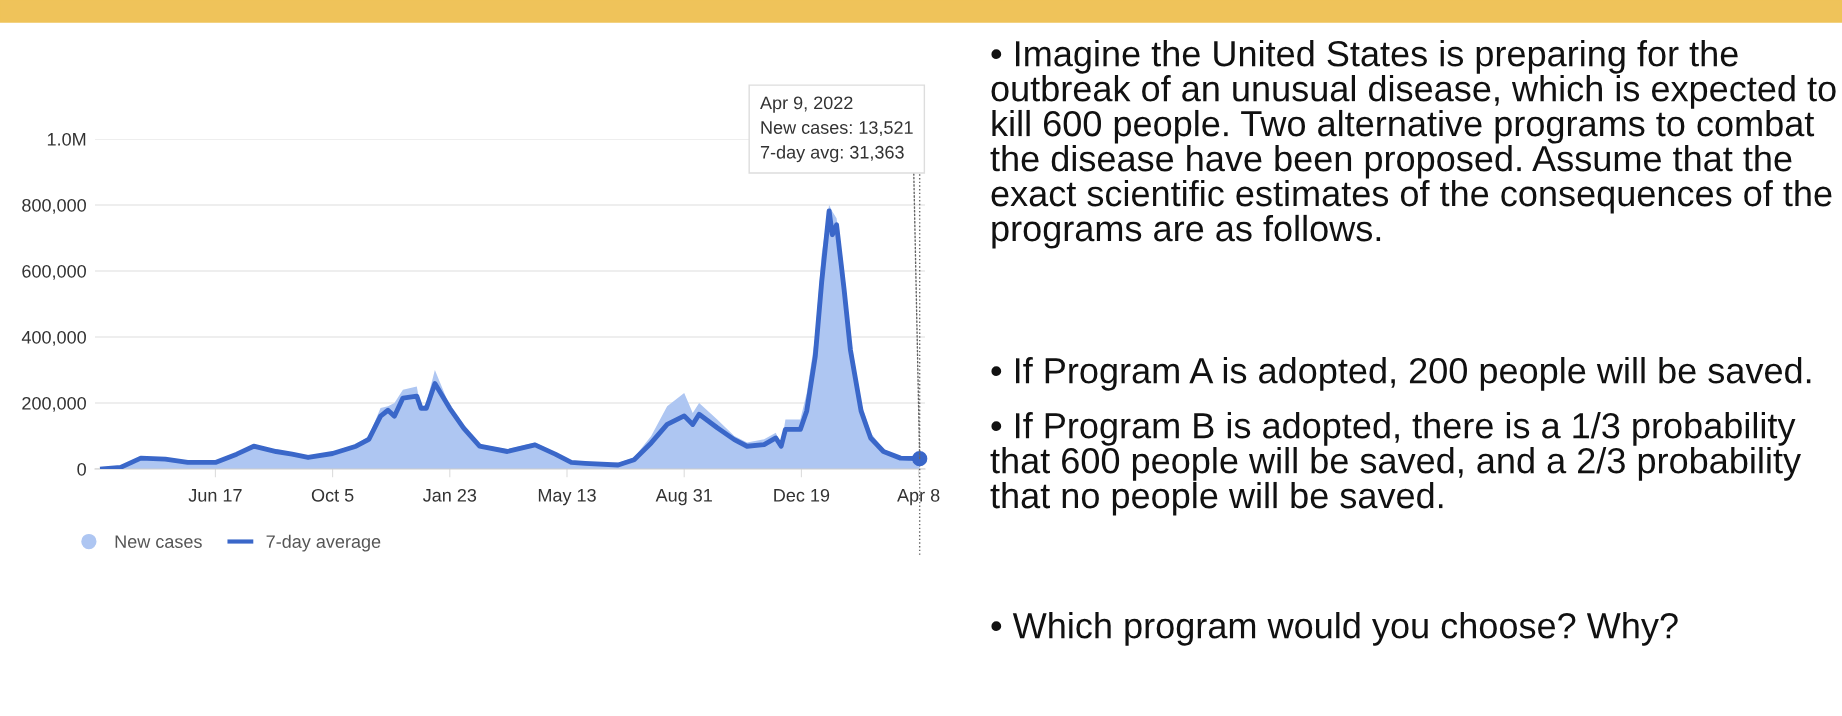 The height and width of the screenshot is (716, 1842). What do you see at coordinates (1413, 144) in the screenshot?
I see `text: • Imagine the United States is preparing for the outbreak of an unusual disease, which is expected to kill 600 people. Two alternative programs to combat the disease have been proposed. Assume that the exact scientific estimates of the consequences of the programs are as follows.` at bounding box center [1413, 144].